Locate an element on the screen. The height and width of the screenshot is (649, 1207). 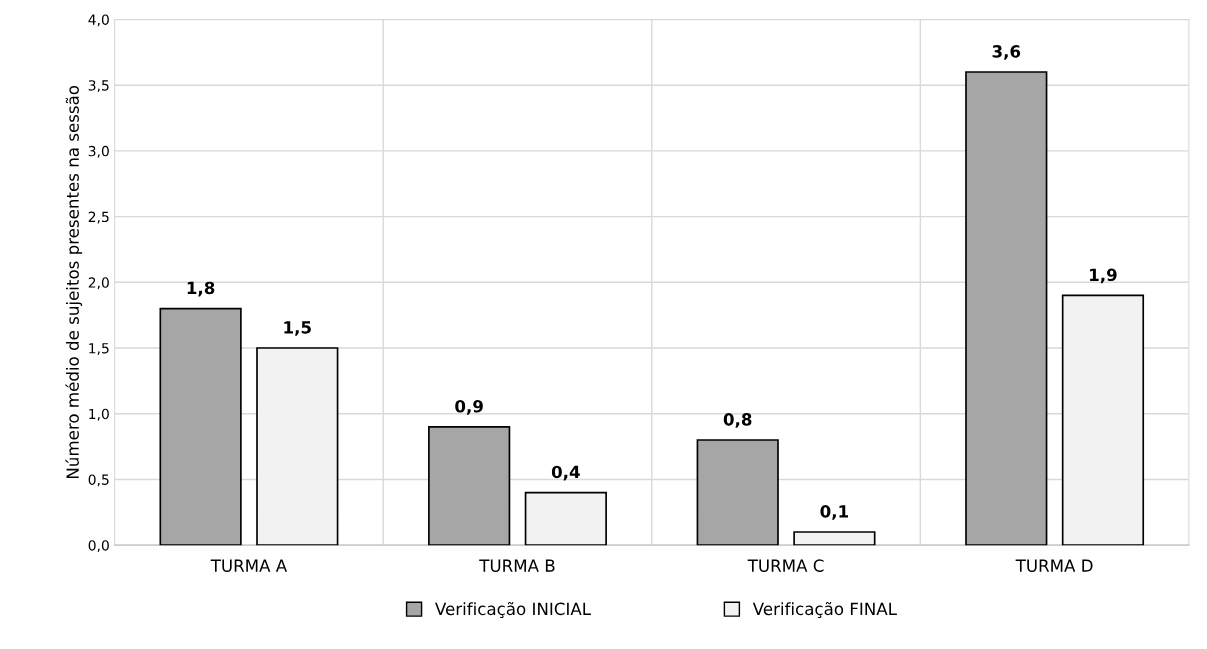
legend-label: Verificação FINAL is located at coordinates (824, 610).